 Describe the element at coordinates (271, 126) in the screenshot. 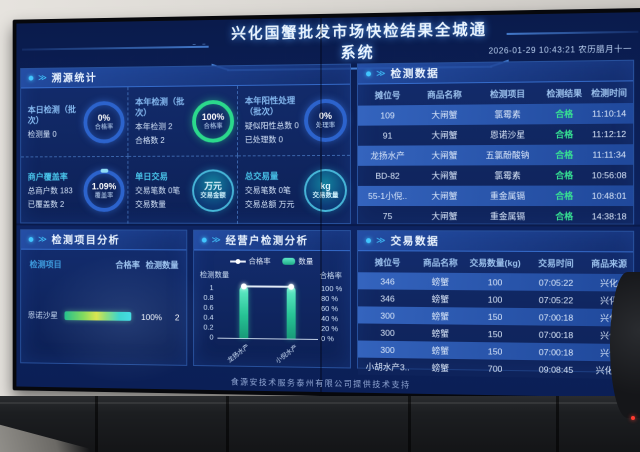

I see `stat-line: 疑似阳性总数 0` at that location.